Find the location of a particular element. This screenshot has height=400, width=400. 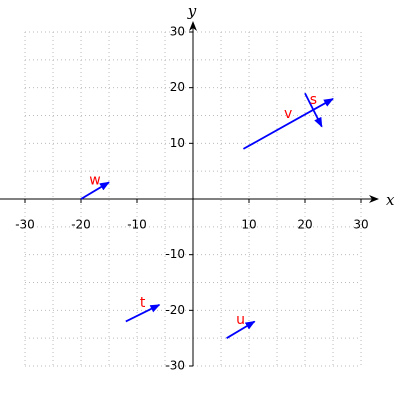

y-tick-label: -10 is located at coordinates (175, 254).